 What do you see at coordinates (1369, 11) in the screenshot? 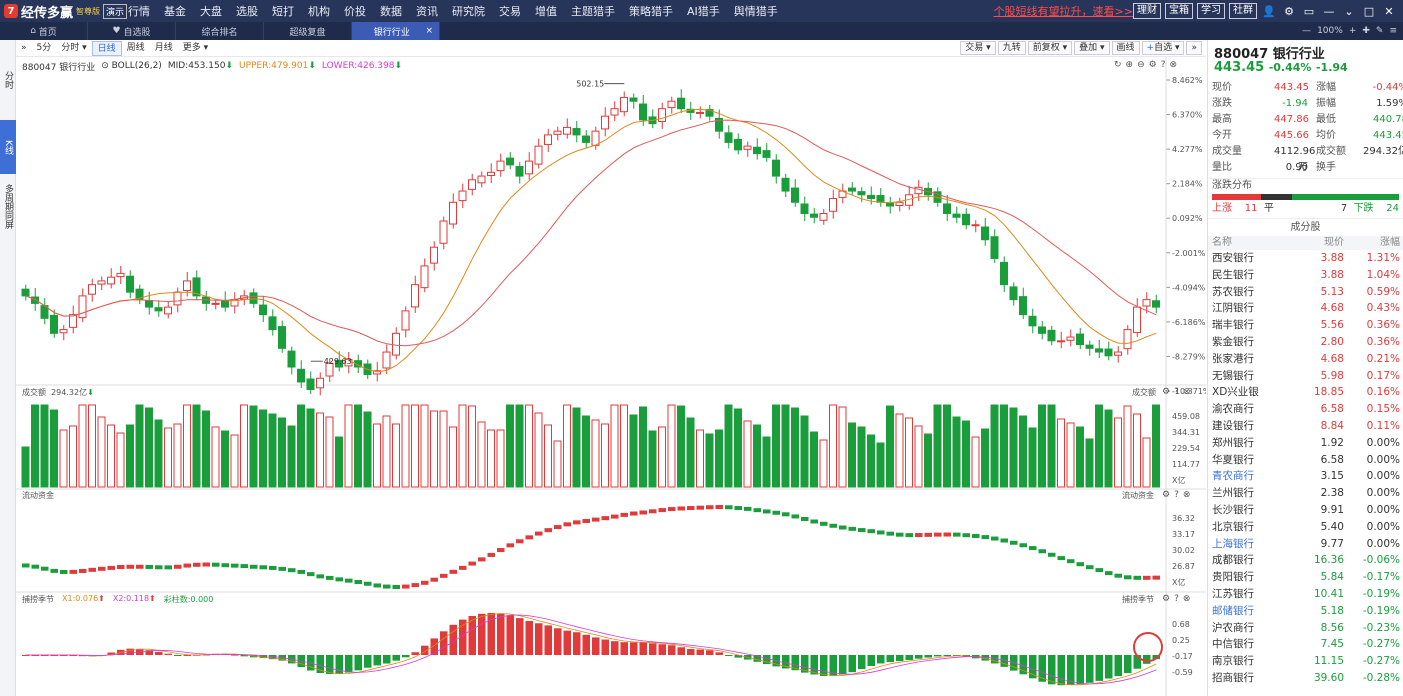
I see `maximize-icon: □` at bounding box center [1369, 11].